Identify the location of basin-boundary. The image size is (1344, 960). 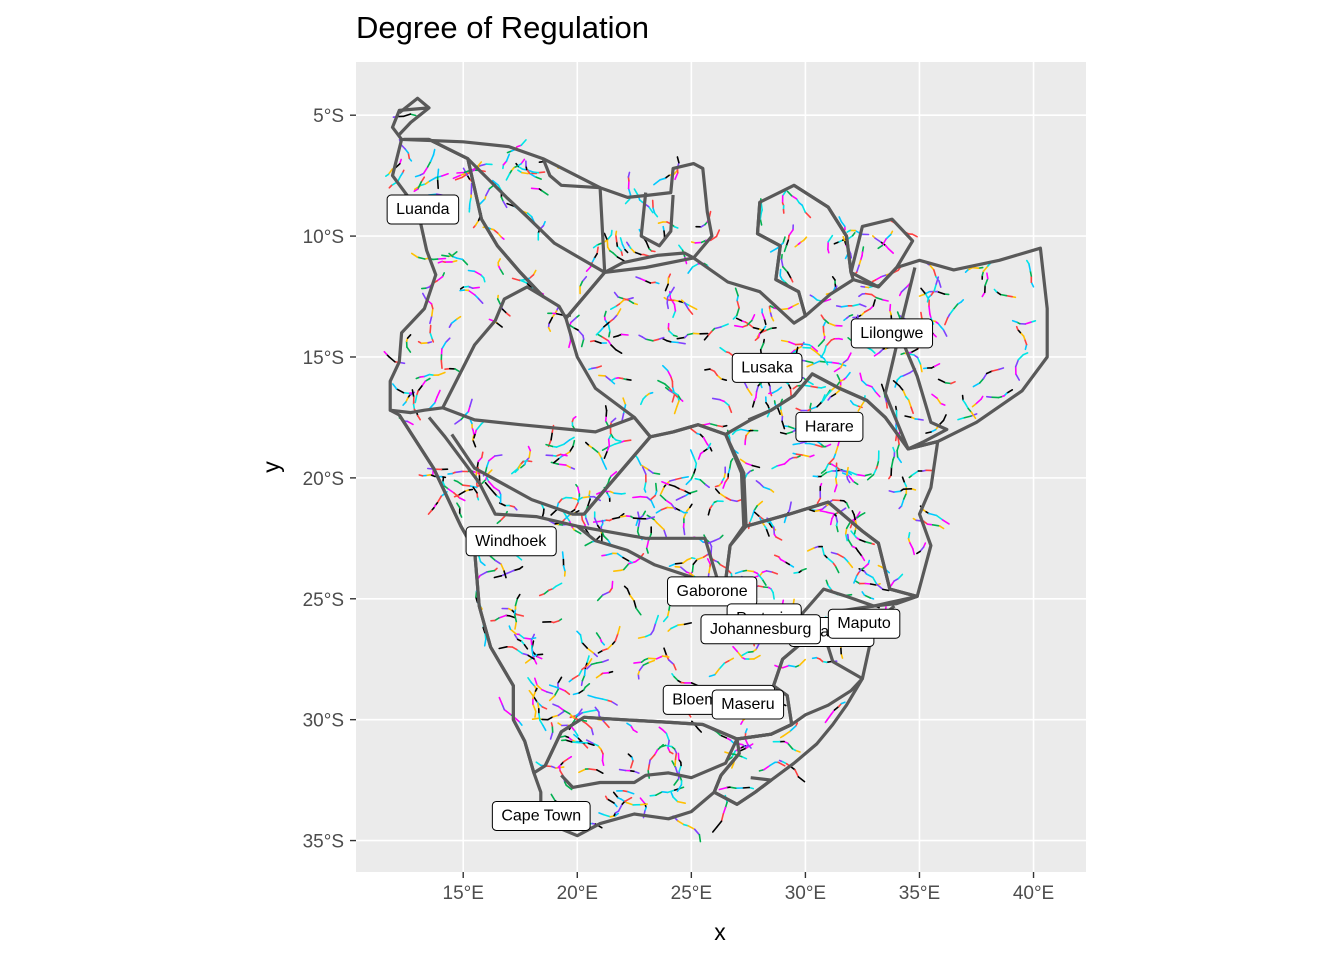
(657, 220).